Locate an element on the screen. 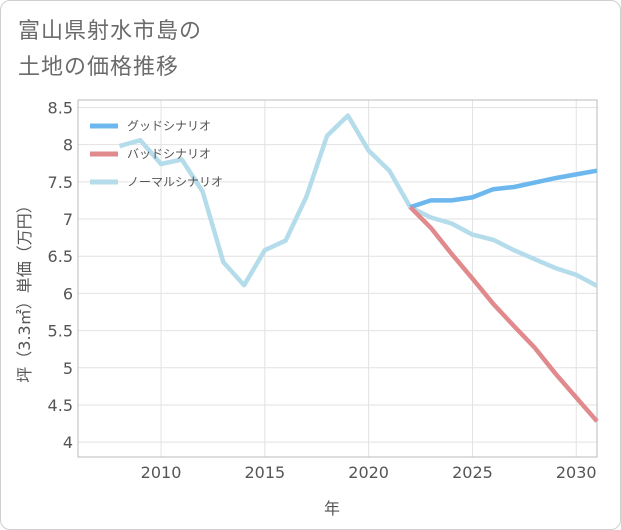 This screenshot has height=530, width=621. y-tick-label-5: 5 is located at coordinates (68, 368).